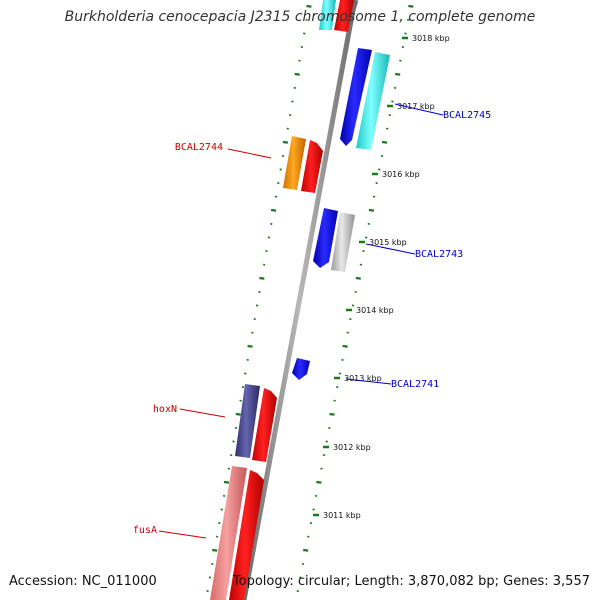 Image resolution: width=600 pixels, height=600 pixels. What do you see at coordinates (415, 384) in the screenshot?
I see `gene-label-bcal2741: BCAL2741` at bounding box center [415, 384].